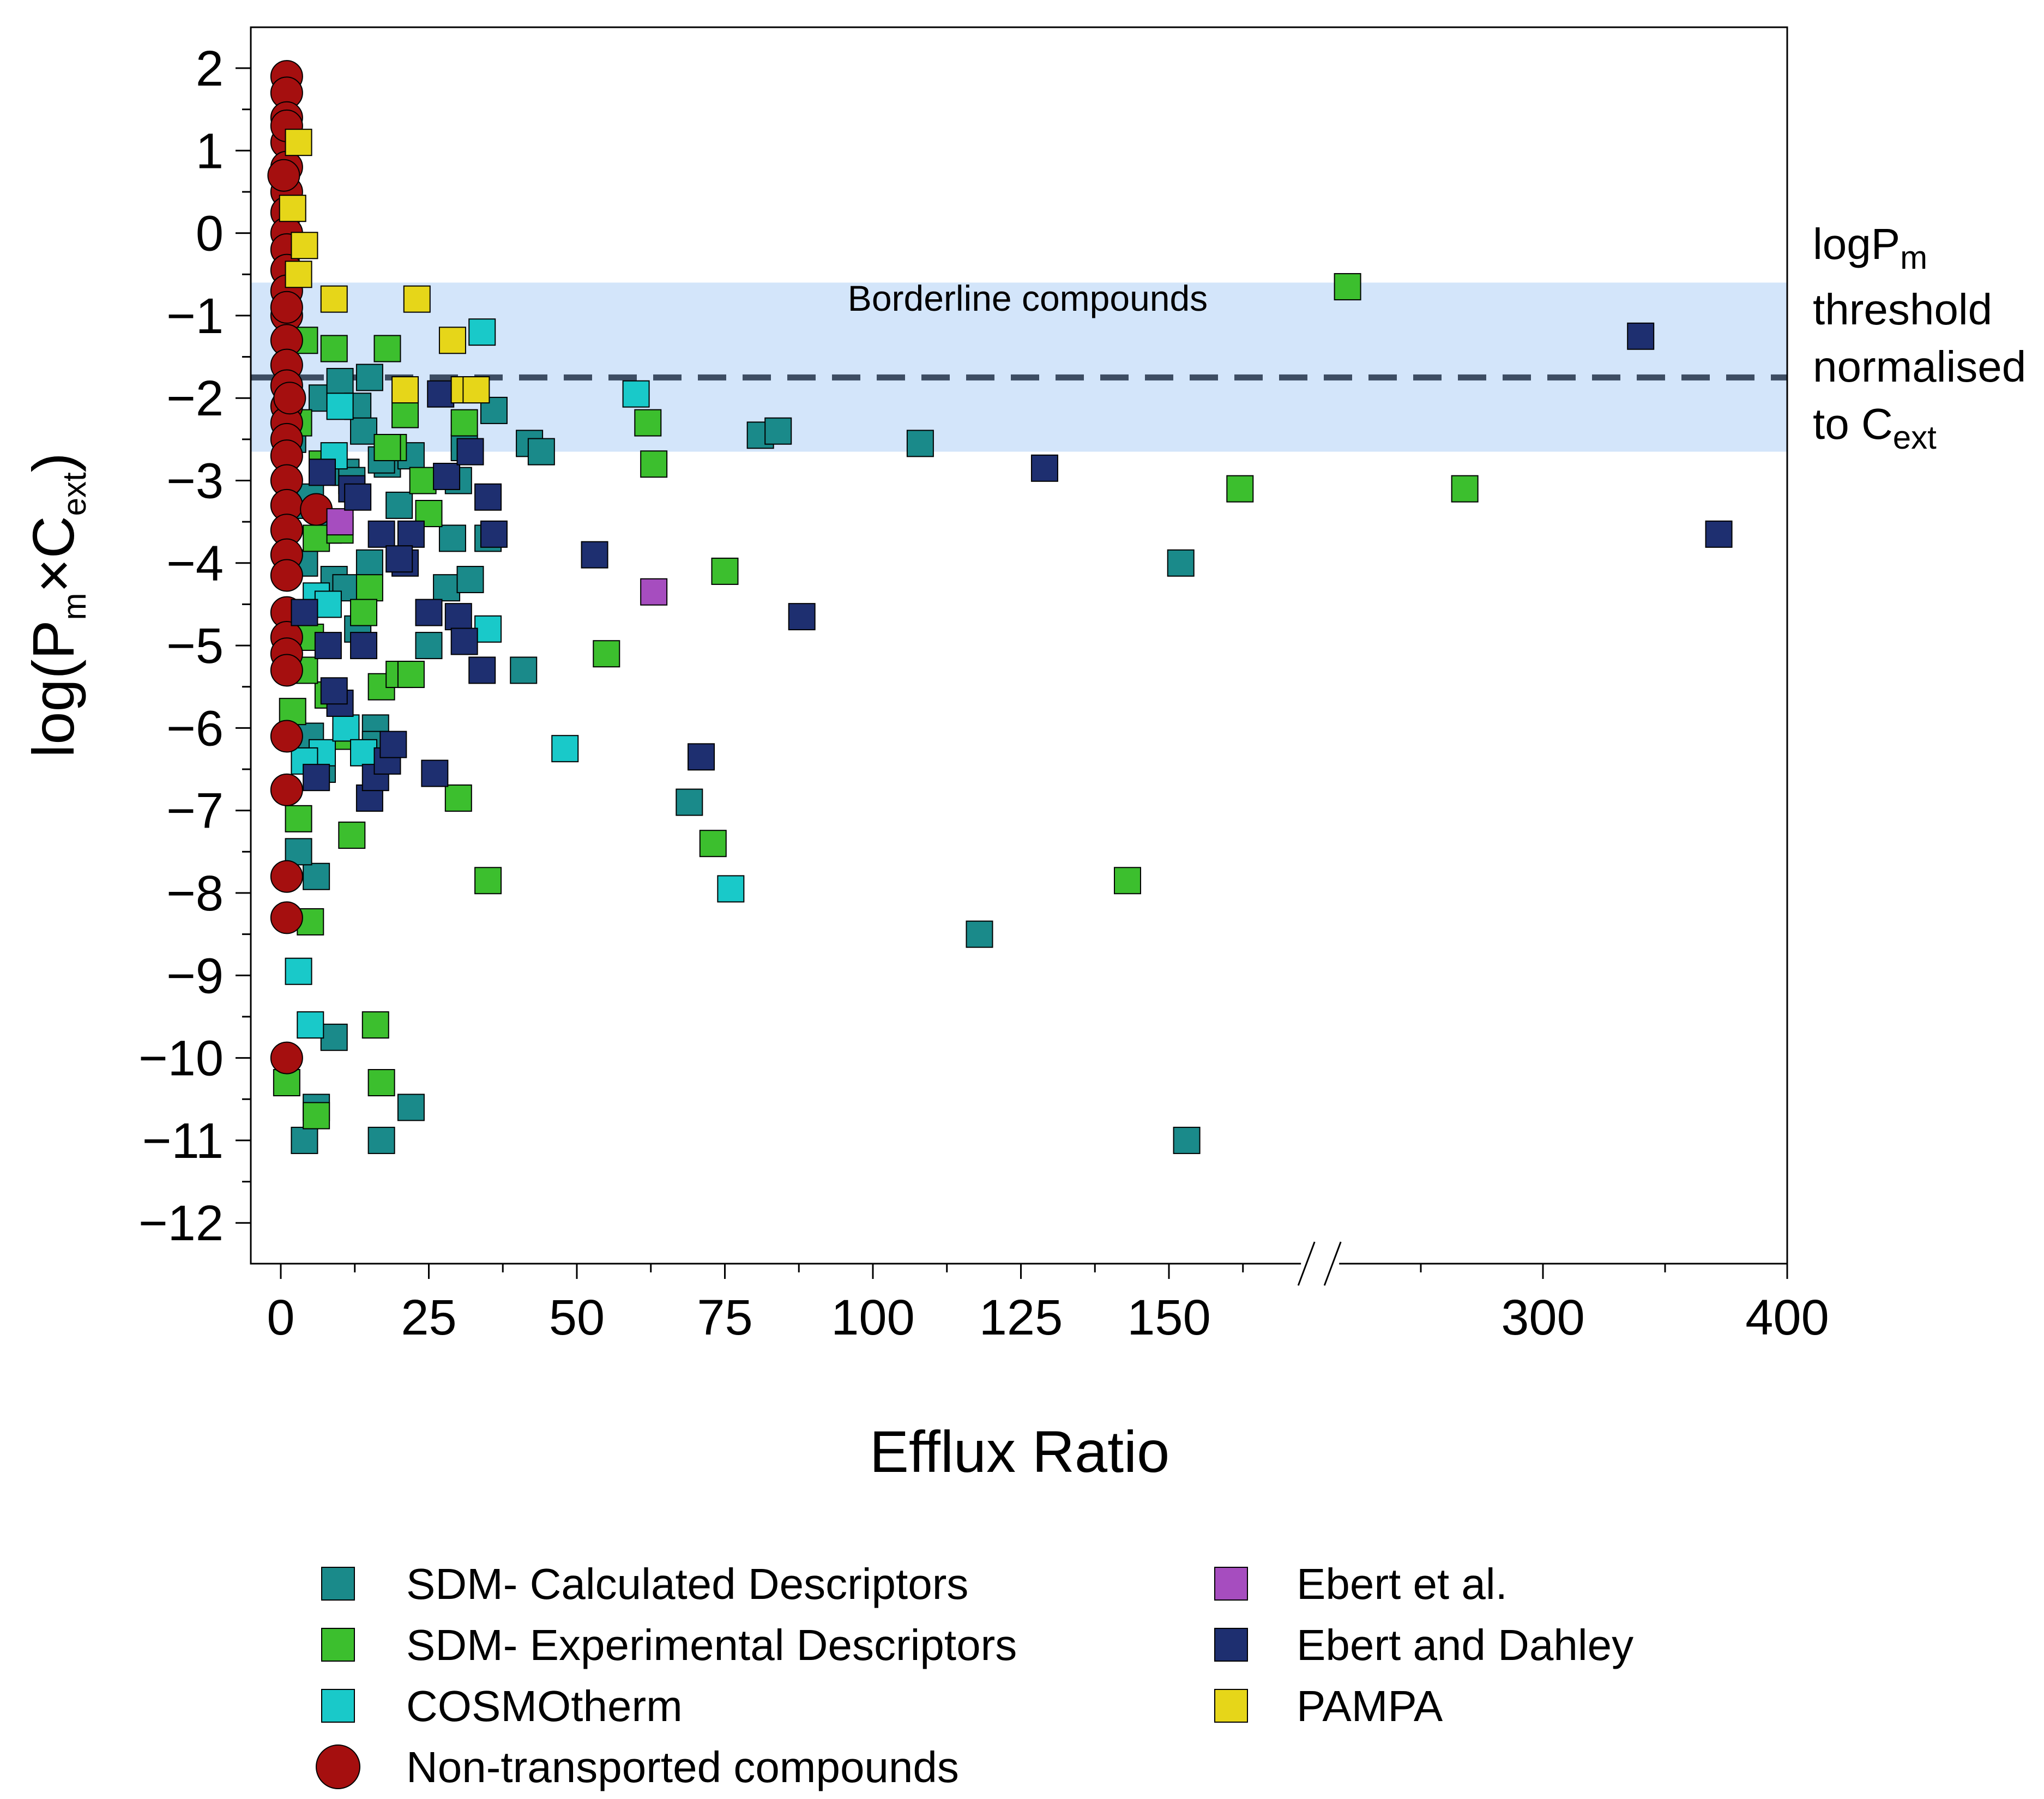 This screenshot has width=2044, height=1799. I want to click on y-axis-title-part: ×C, so click(53, 554).